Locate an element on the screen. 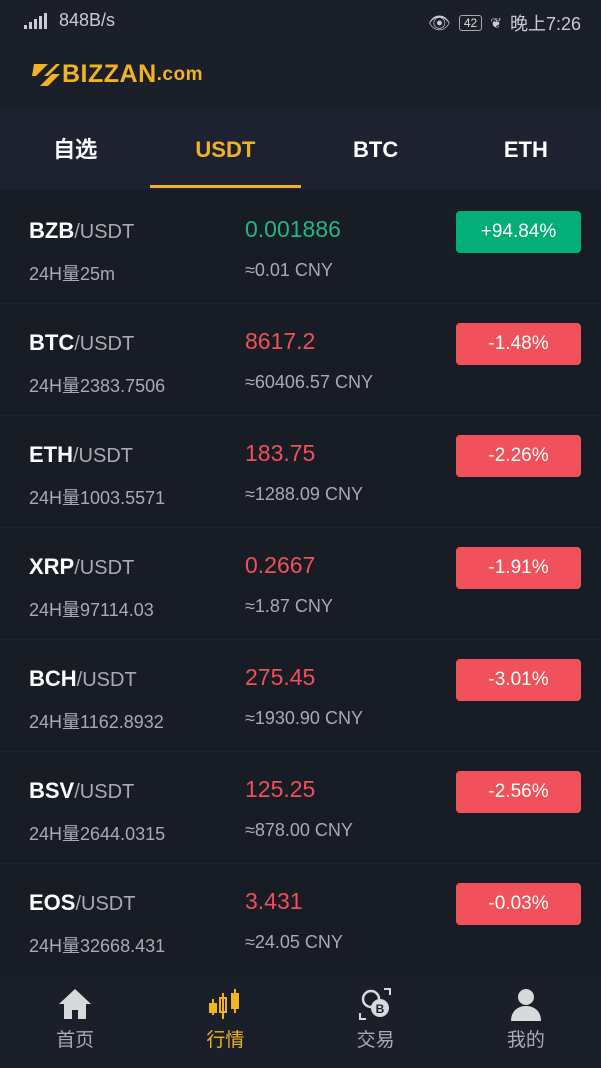 The height and width of the screenshot is (1068, 601). nav-item-1: 行情 is located at coordinates (225, 1021).